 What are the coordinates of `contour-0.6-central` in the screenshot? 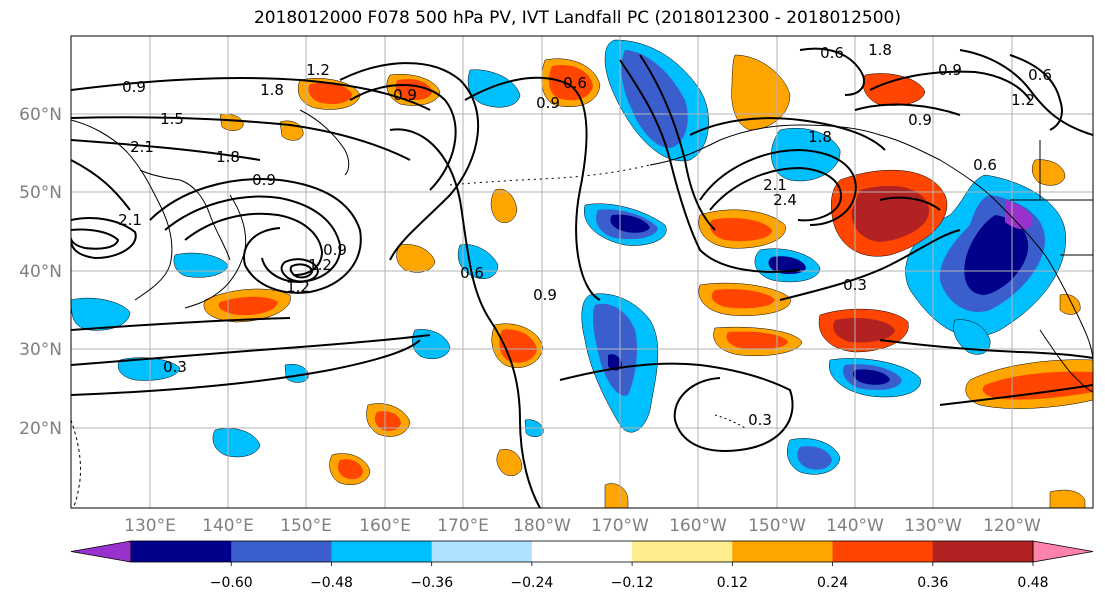 It's located at (465, 318).